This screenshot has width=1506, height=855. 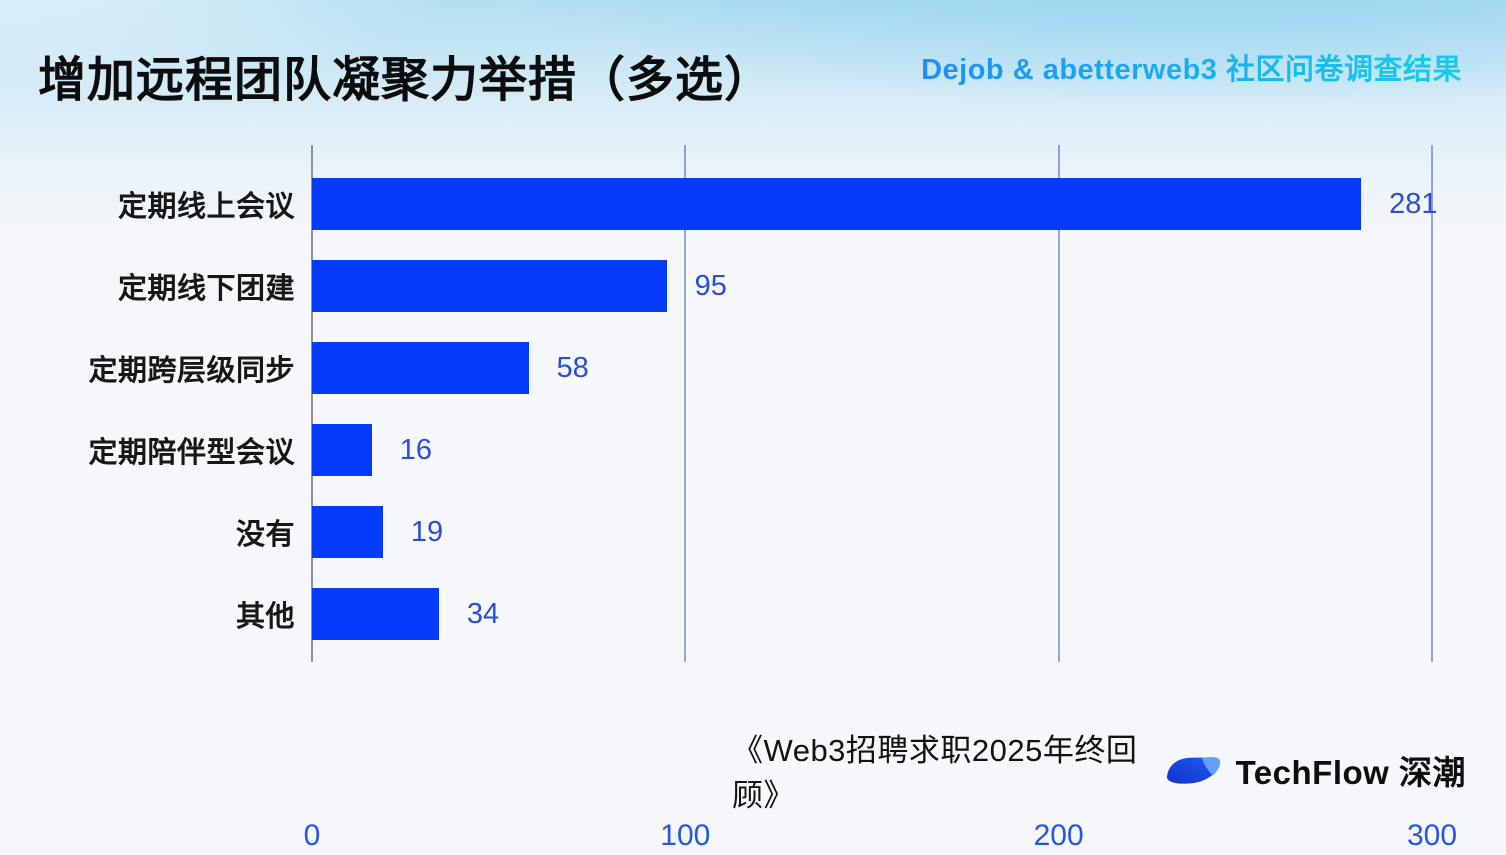 What do you see at coordinates (685, 835) in the screenshot?
I see `x-tick-label-100: 100` at bounding box center [685, 835].